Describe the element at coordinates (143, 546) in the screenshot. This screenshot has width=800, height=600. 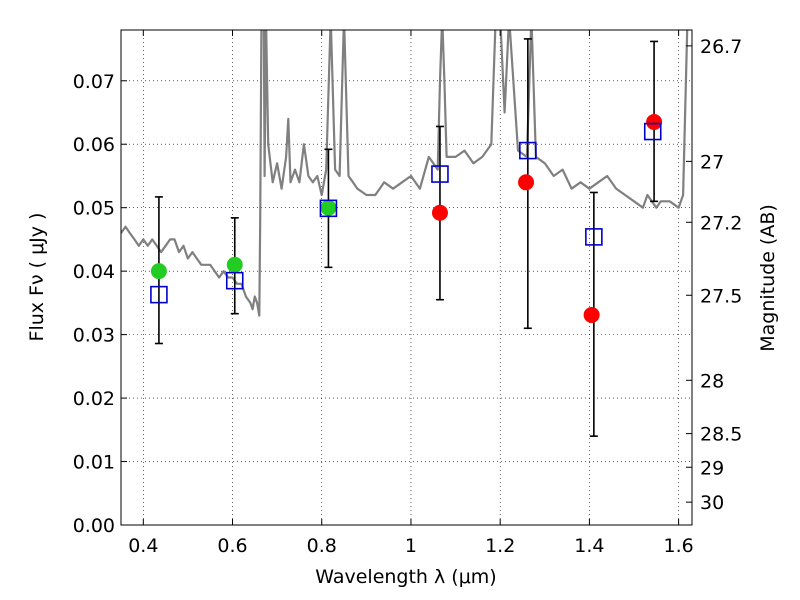
I see `x-tick-label: 0.4` at that location.